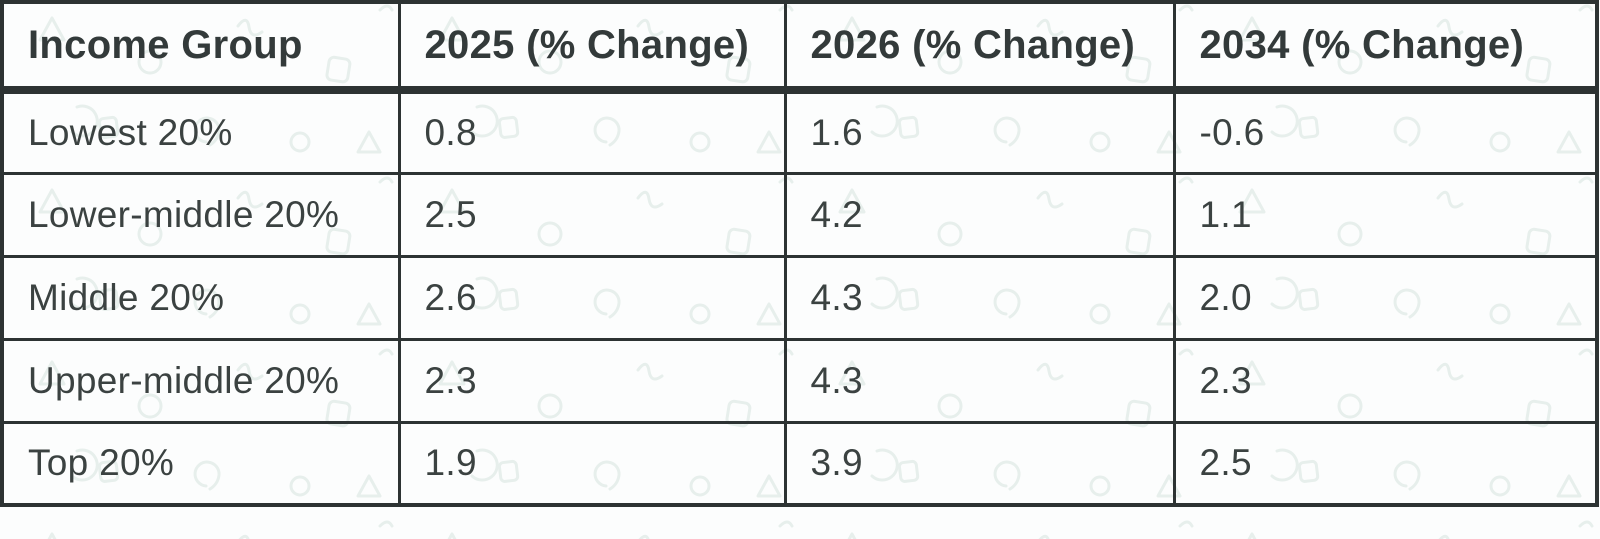 Image resolution: width=1600 pixels, height=539 pixels. What do you see at coordinates (592, 380) in the screenshot?
I see `cell-2025-value: 2.3` at bounding box center [592, 380].